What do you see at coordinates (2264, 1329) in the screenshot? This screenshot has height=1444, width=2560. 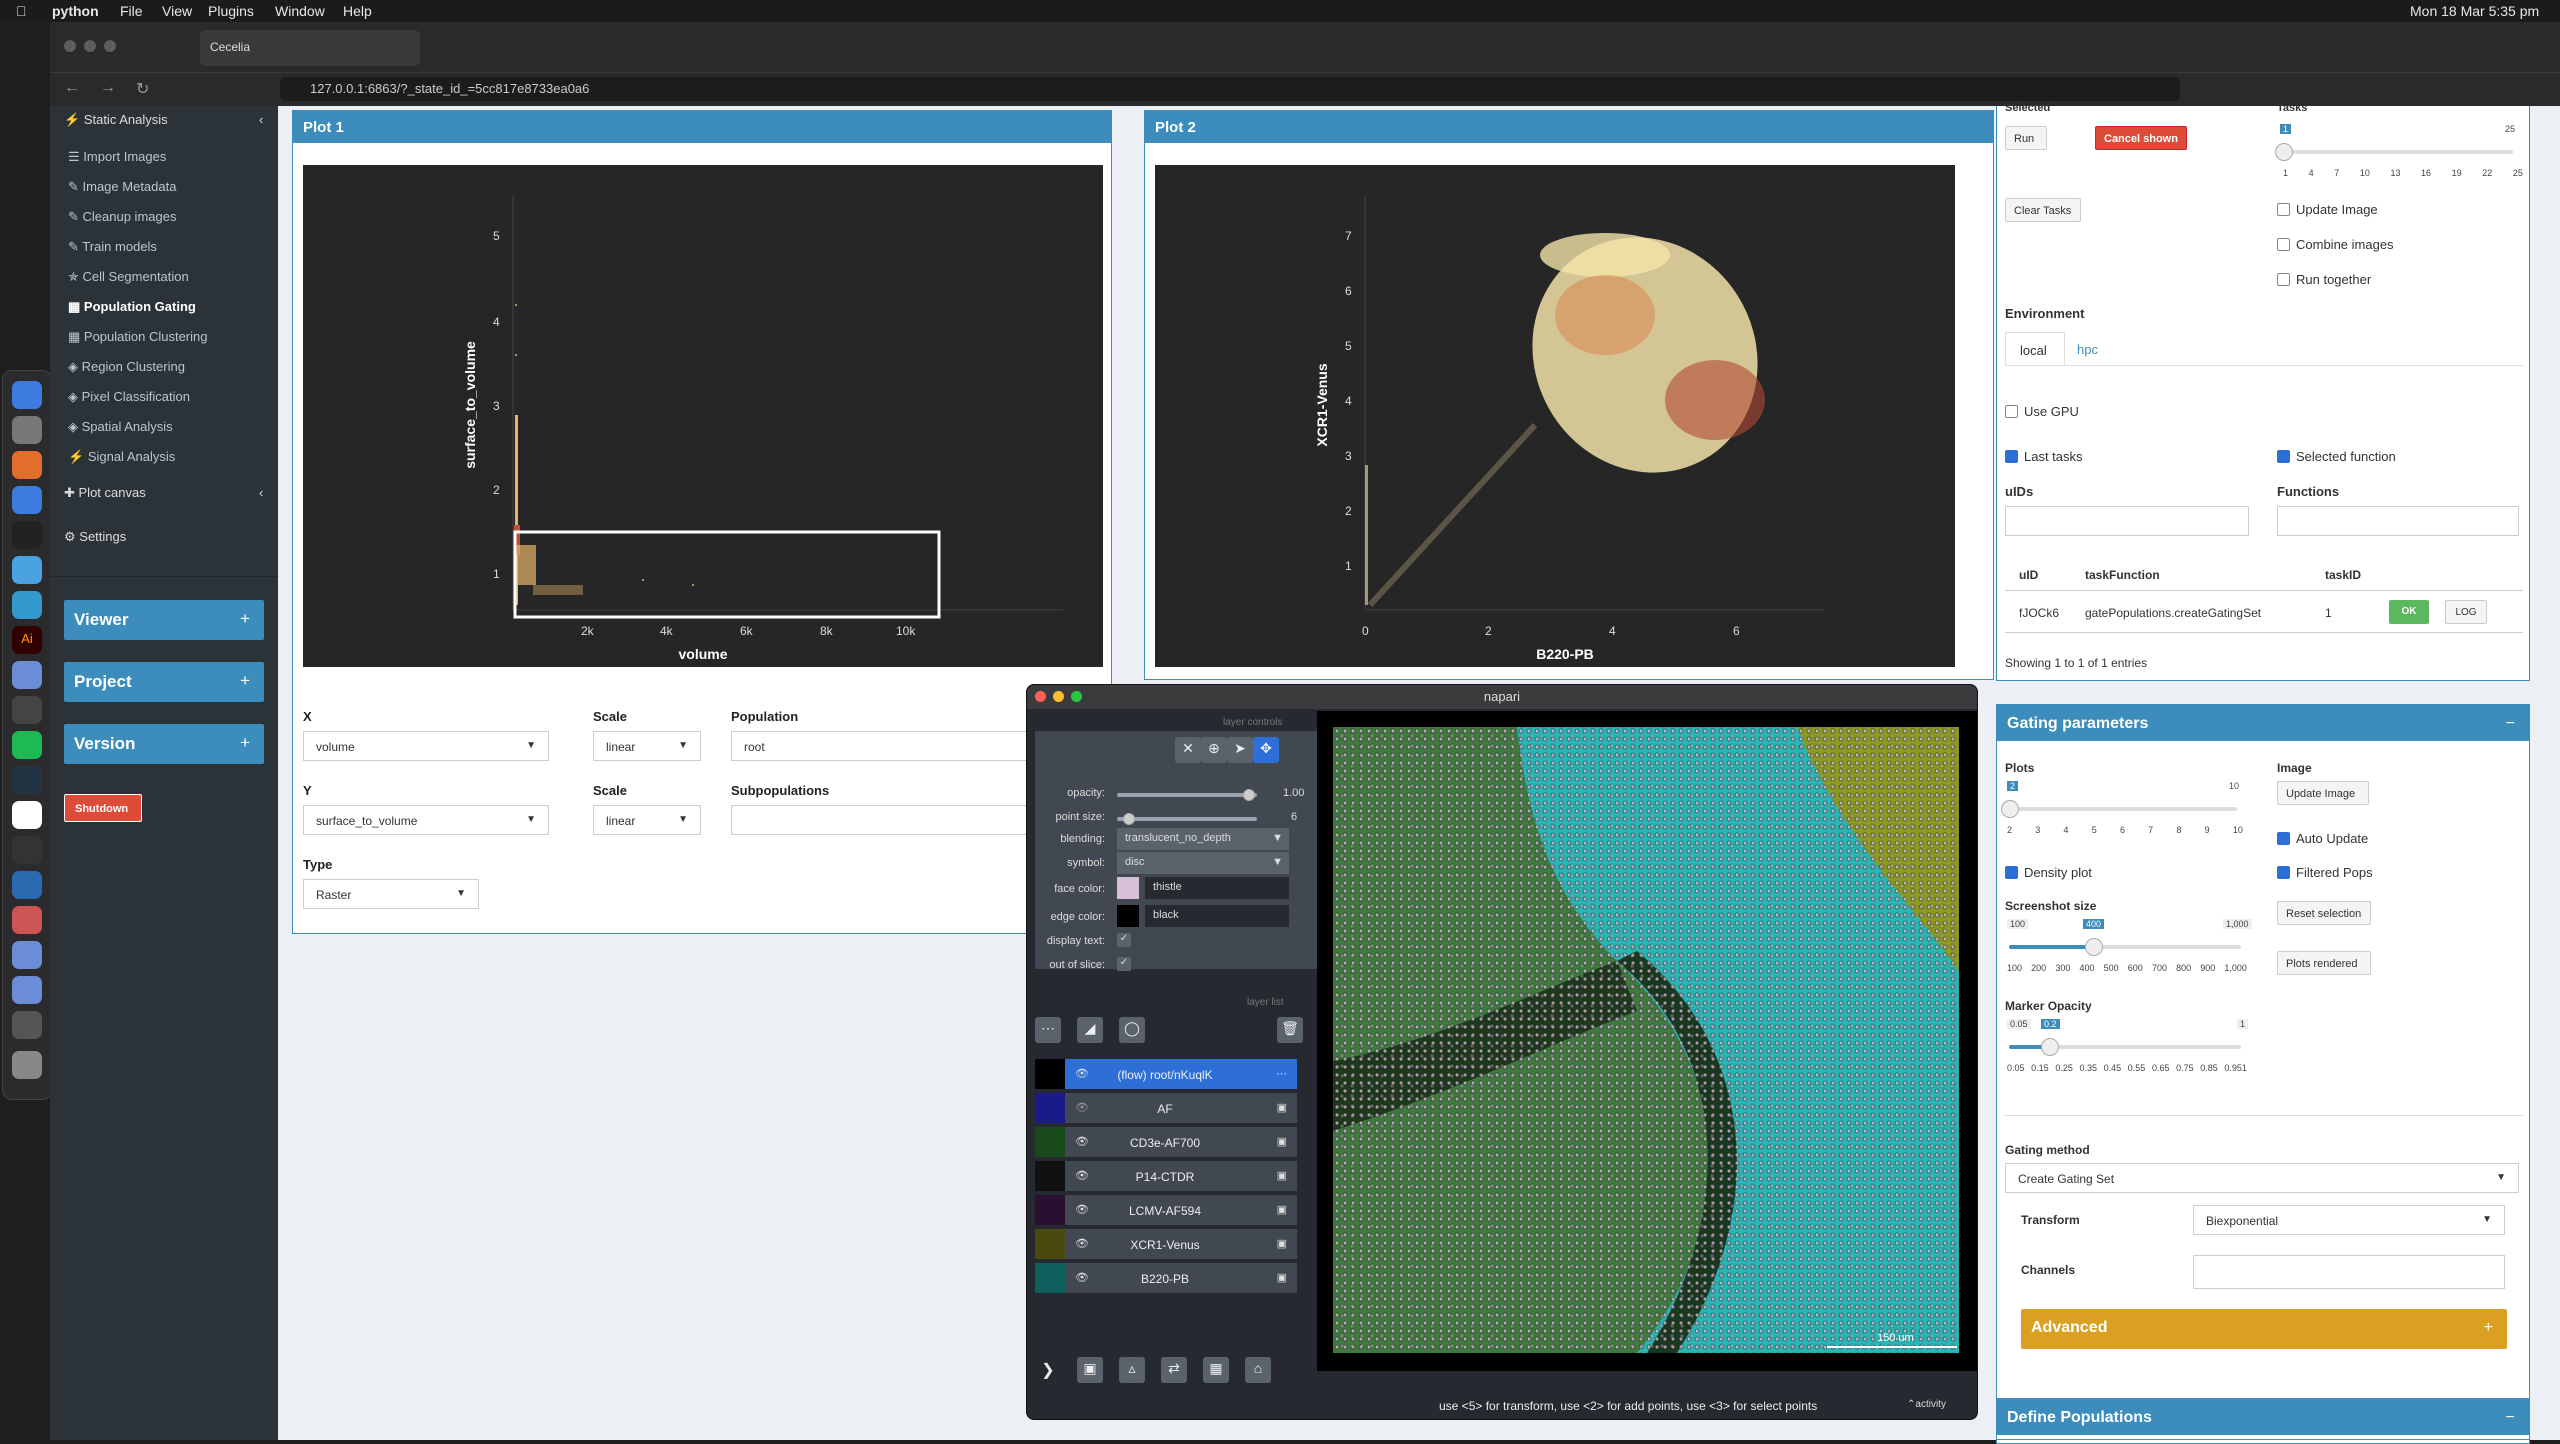 I see `advanced-box: Advanced +` at bounding box center [2264, 1329].